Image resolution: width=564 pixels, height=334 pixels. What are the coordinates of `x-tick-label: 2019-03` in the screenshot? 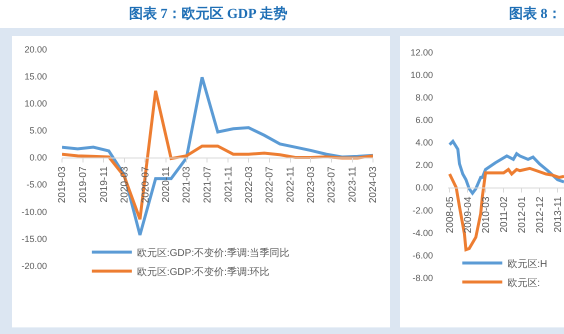 It's located at (62, 185).